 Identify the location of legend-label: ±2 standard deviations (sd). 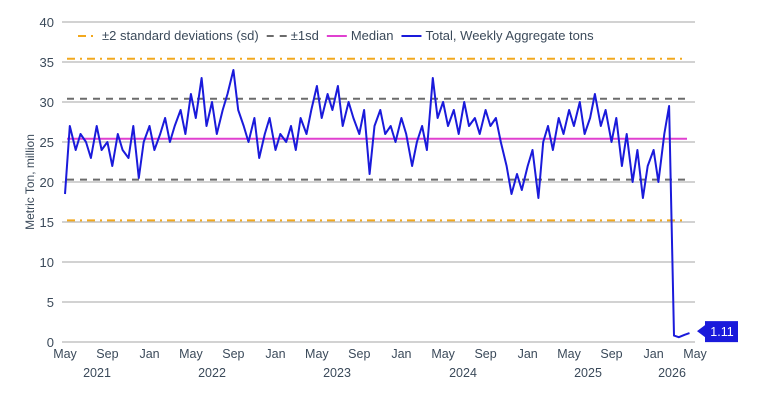
(180, 35).